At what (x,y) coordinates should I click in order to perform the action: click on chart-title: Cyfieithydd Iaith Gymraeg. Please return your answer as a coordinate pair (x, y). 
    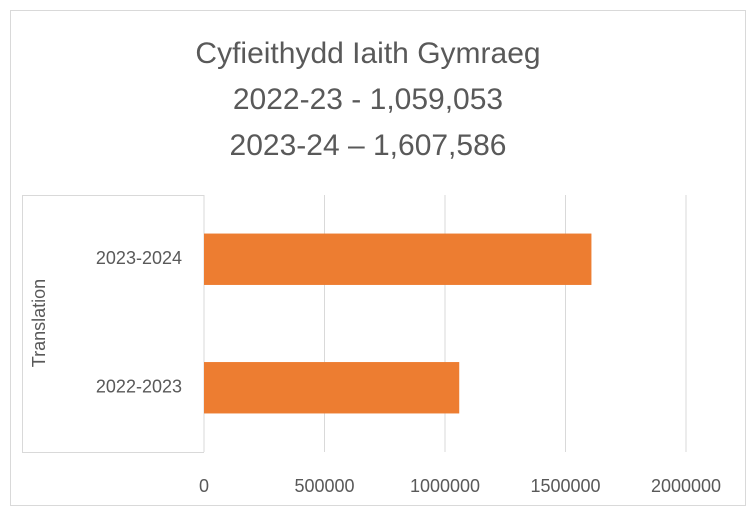
    Looking at the image, I should click on (367, 53).